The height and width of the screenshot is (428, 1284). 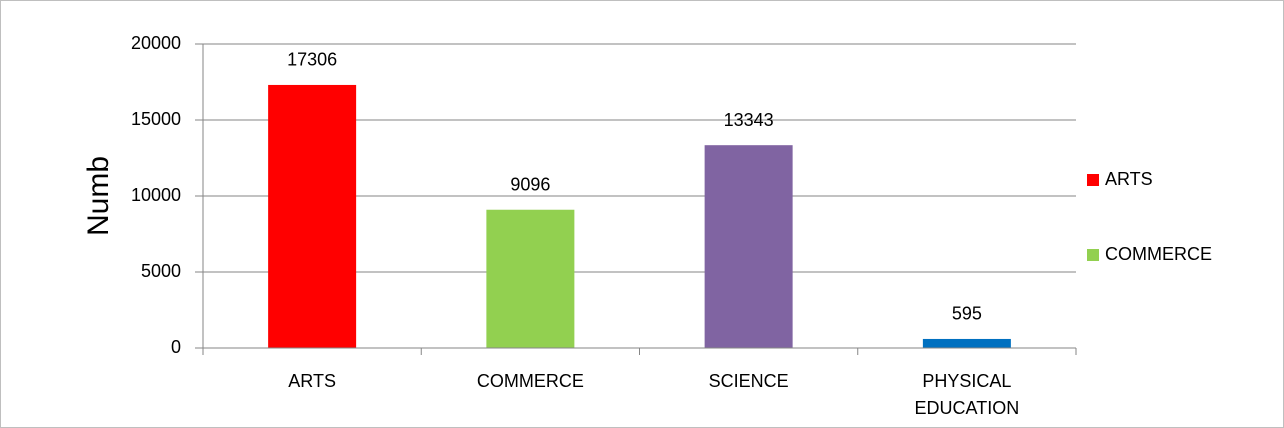 What do you see at coordinates (749, 381) in the screenshot?
I see `x-tick-label: SCIENCE` at bounding box center [749, 381].